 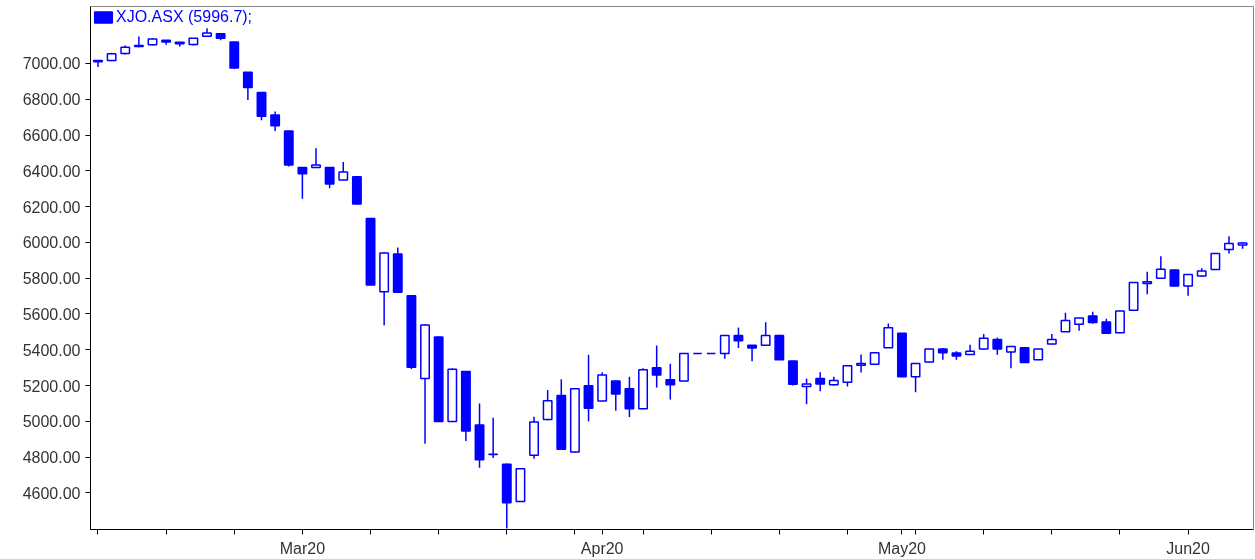 I want to click on y-tick-label: 5400.00, so click(x=51, y=350).